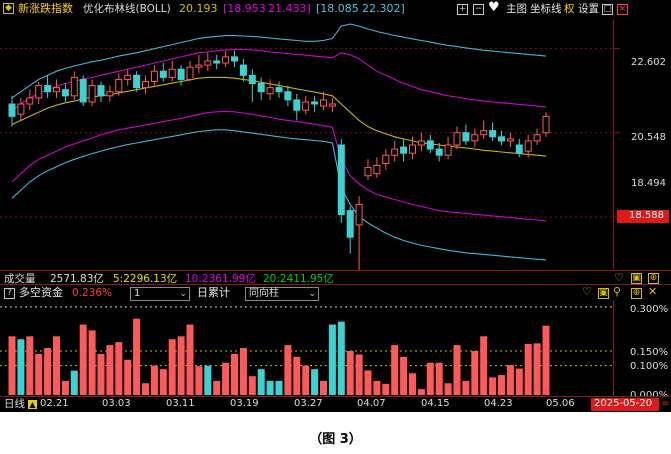 This screenshot has width=671, height=454. Describe the element at coordinates (546, 9) in the screenshot. I see `axis-line-button: 坐标线` at that location.